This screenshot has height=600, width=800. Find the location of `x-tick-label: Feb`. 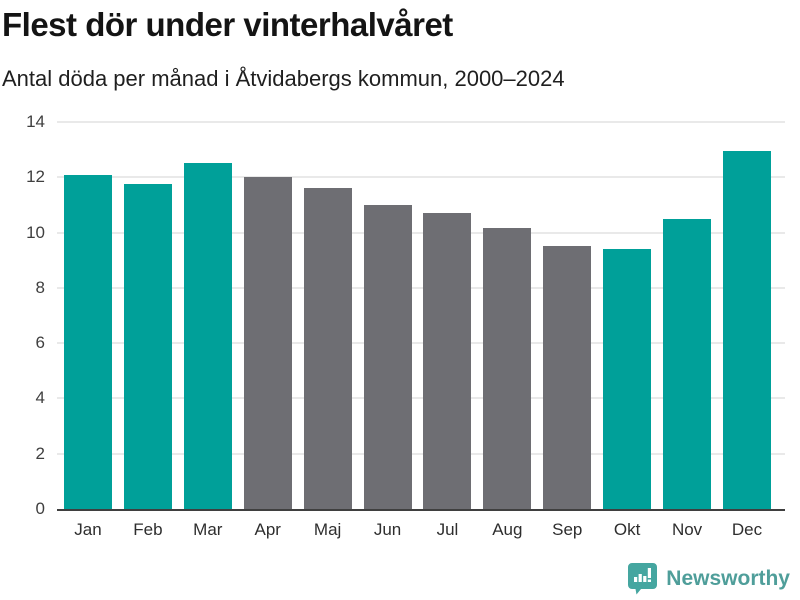

x-tick-label: Feb is located at coordinates (148, 529).